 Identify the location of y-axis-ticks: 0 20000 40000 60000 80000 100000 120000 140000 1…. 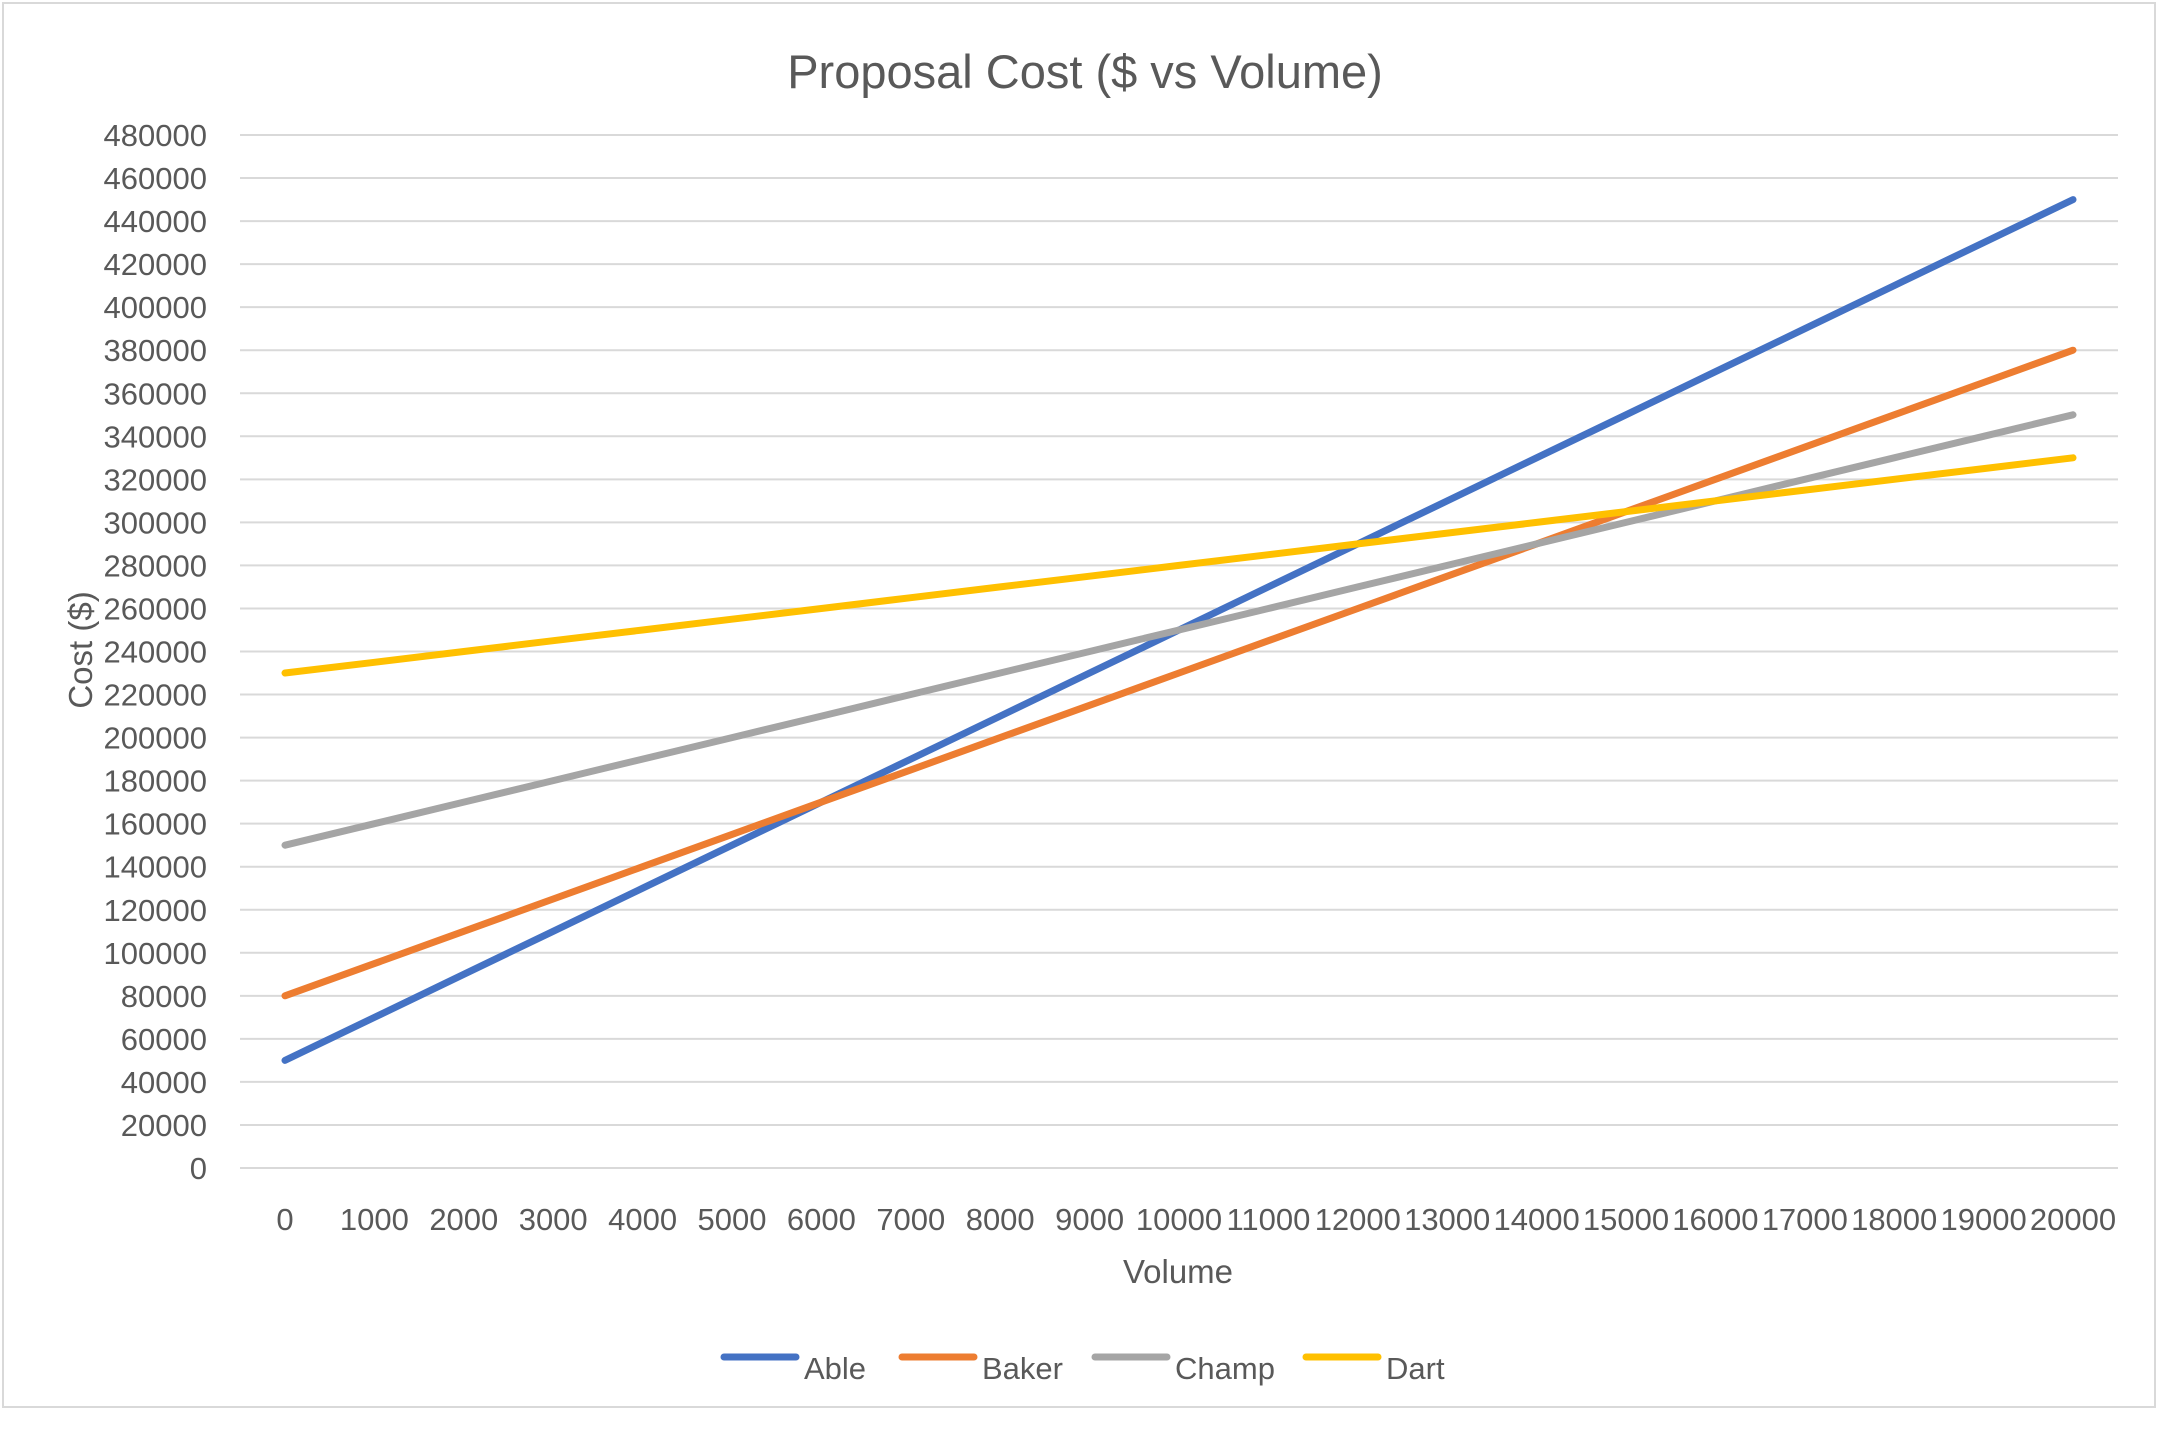
(155, 652).